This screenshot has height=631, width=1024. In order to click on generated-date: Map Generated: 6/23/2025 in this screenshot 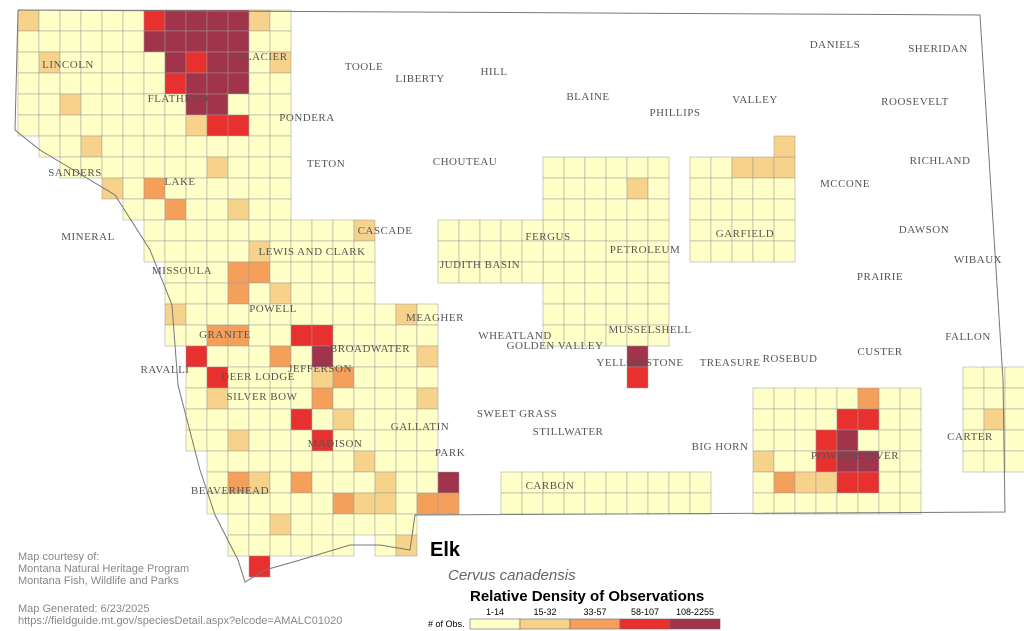, I will do `click(83, 609)`.